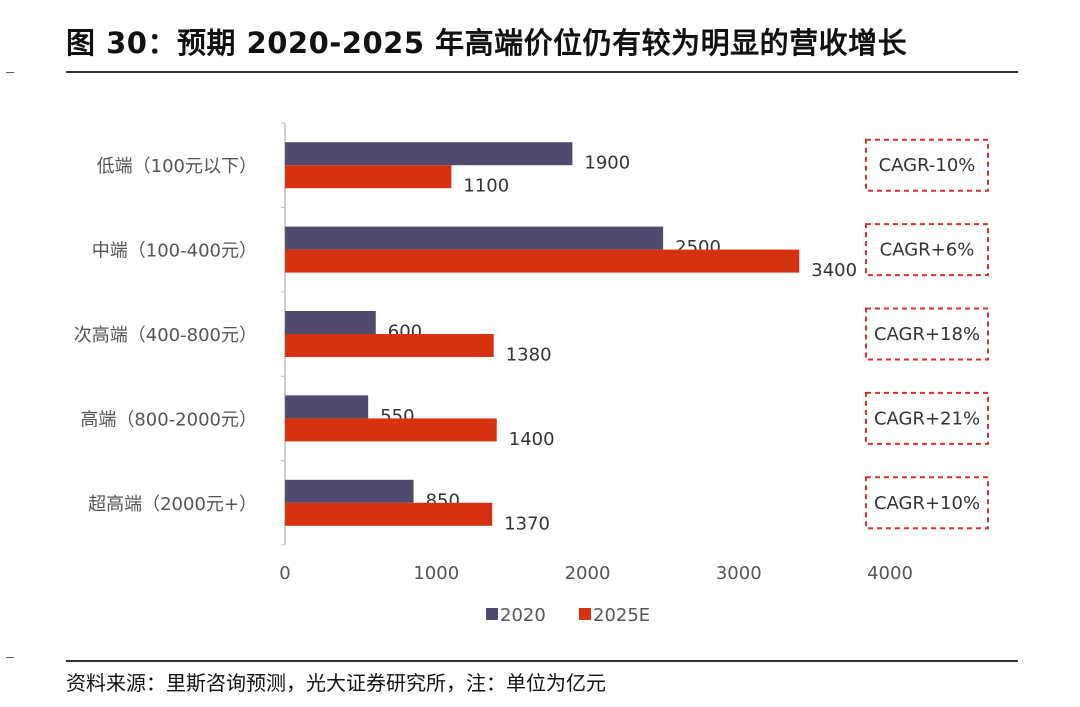 The width and height of the screenshot is (1080, 707). What do you see at coordinates (486, 186) in the screenshot?
I see `data-label-2025E: 1100` at bounding box center [486, 186].